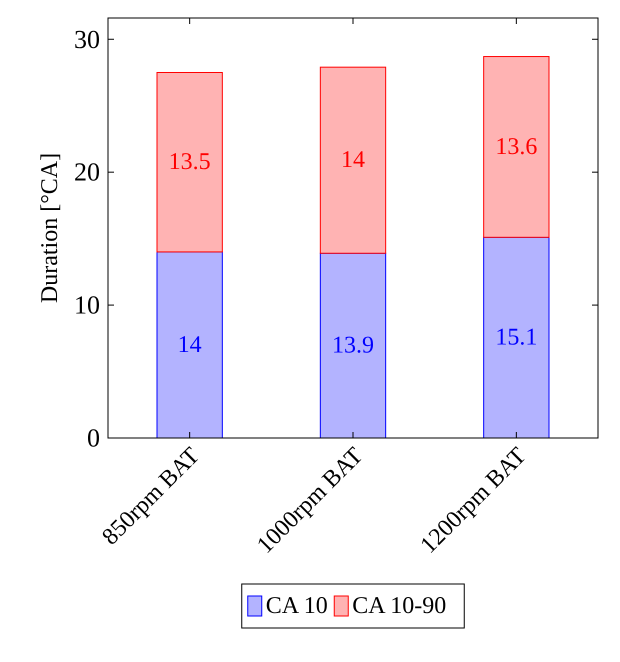 The image size is (620, 662). What do you see at coordinates (93, 438) in the screenshot?
I see `y-tick-label: 0` at bounding box center [93, 438].